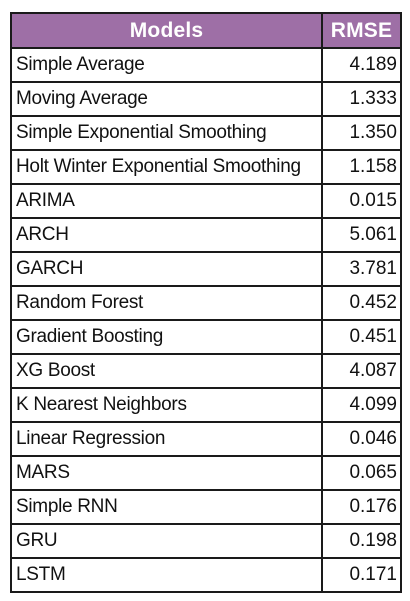  I want to click on model-name-cell: K Nearest Neighbors, so click(166, 405).